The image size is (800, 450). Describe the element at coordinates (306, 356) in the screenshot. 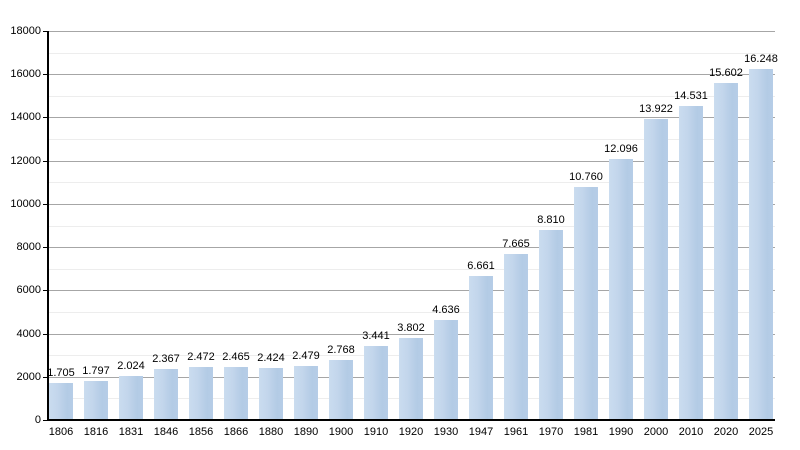

I see `bar-value-label: 2.479` at that location.